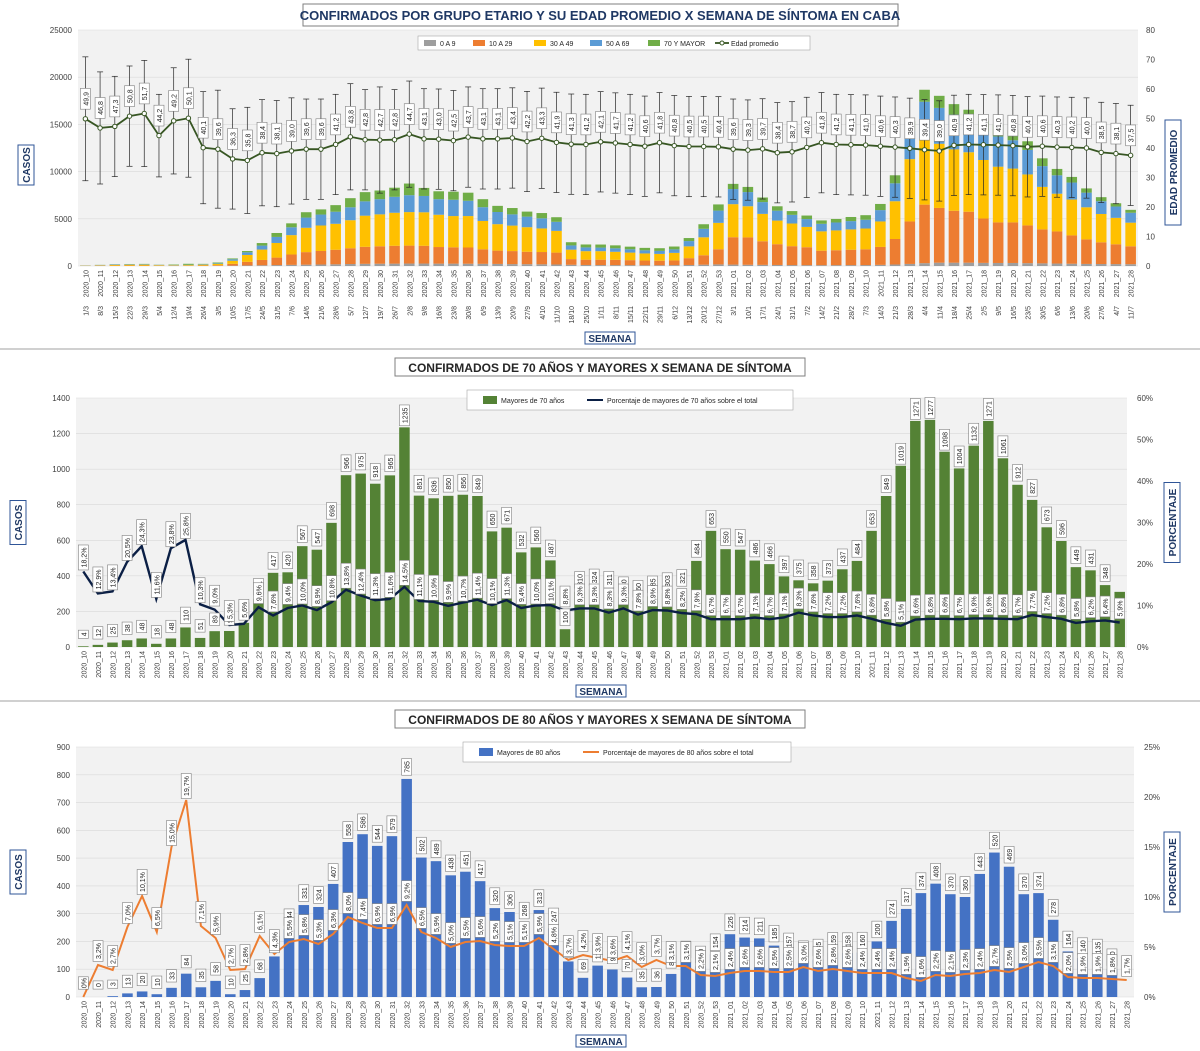 The height and width of the screenshot is (1051, 1200). Describe the element at coordinates (1172, 522) in the screenshot. I see `y2-axis-title-box` at that location.